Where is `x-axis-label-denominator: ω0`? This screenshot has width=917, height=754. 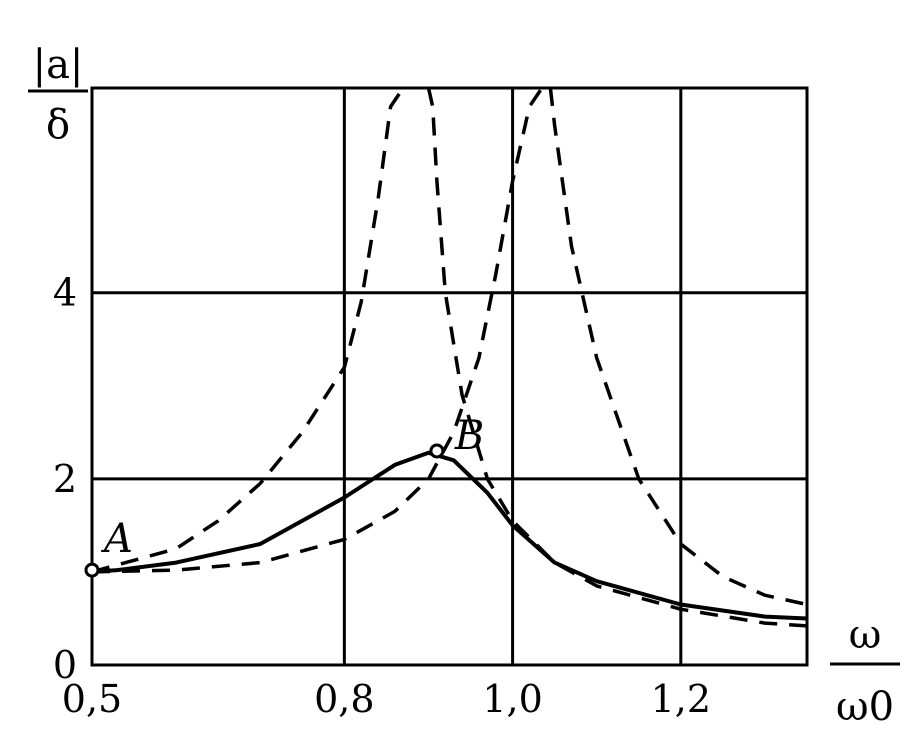
x-axis-label-denominator: ω0 is located at coordinates (865, 707).